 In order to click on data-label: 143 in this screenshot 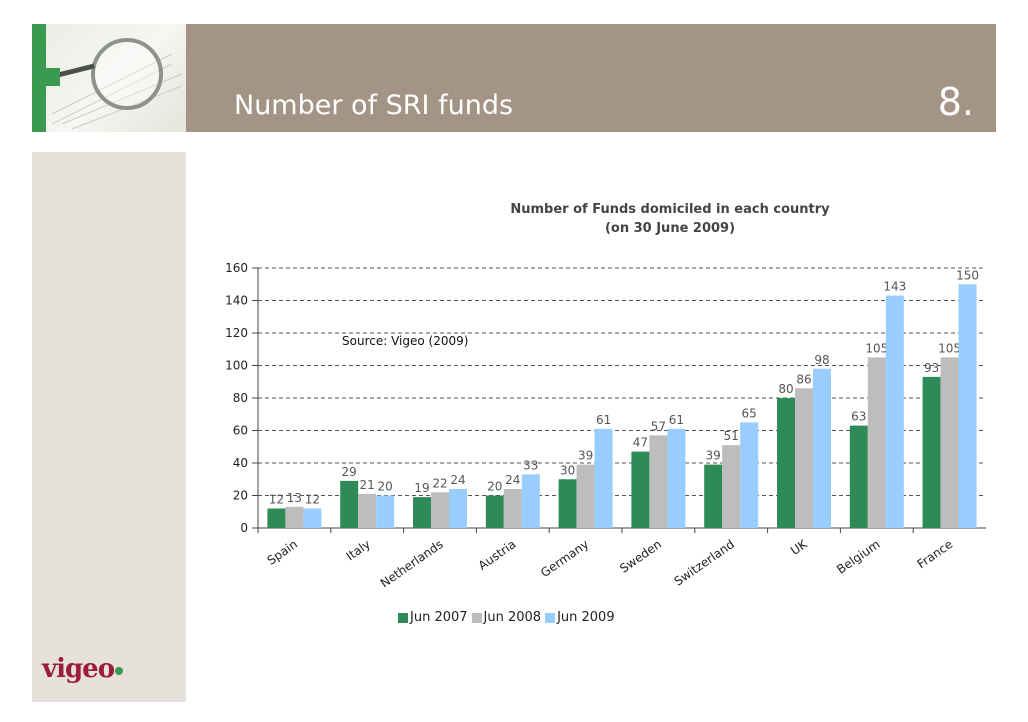, I will do `click(894, 287)`.